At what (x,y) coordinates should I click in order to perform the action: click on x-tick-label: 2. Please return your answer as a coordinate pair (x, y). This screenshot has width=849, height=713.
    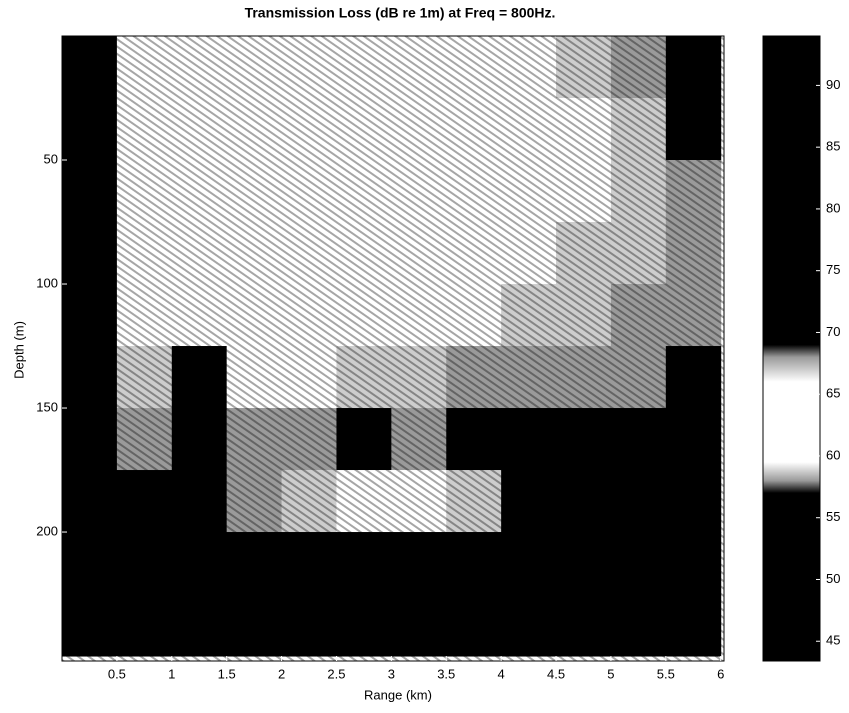
    Looking at the image, I should click on (281, 673).